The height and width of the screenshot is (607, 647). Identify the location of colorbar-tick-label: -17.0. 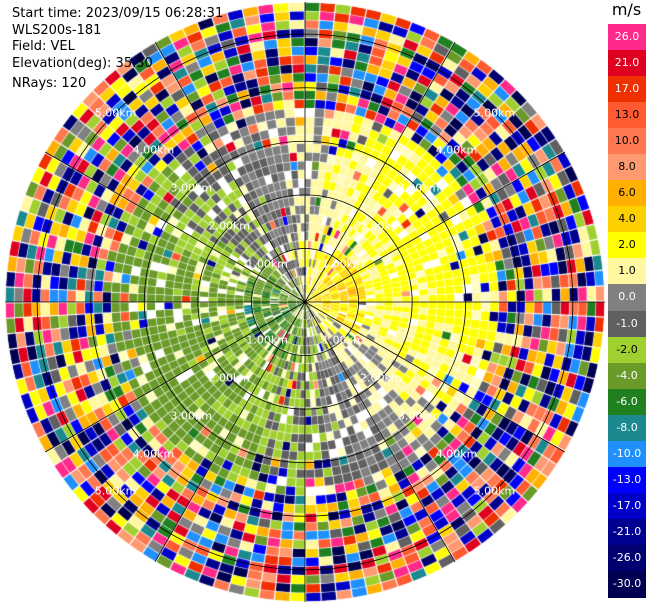
(627, 505).